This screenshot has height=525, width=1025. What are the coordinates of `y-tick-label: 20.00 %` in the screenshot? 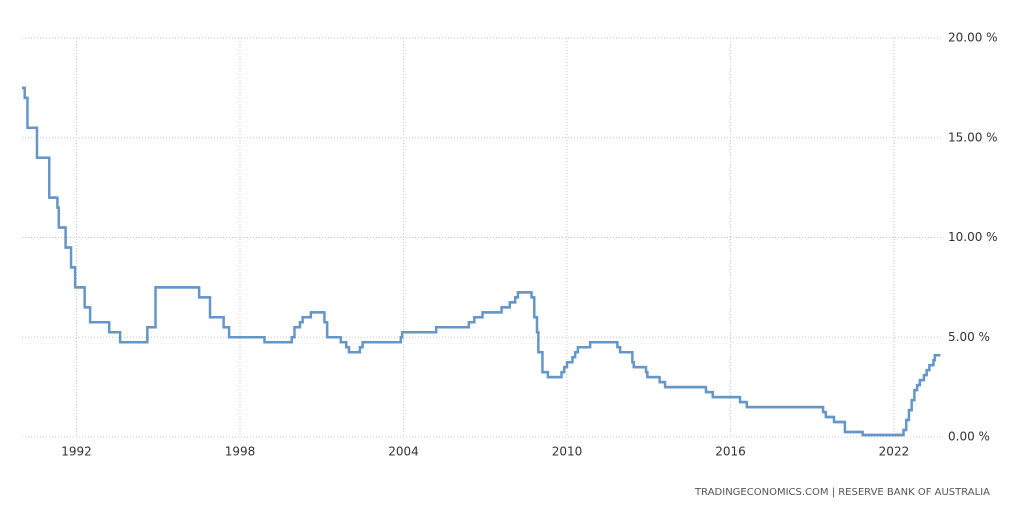 It's located at (973, 38).